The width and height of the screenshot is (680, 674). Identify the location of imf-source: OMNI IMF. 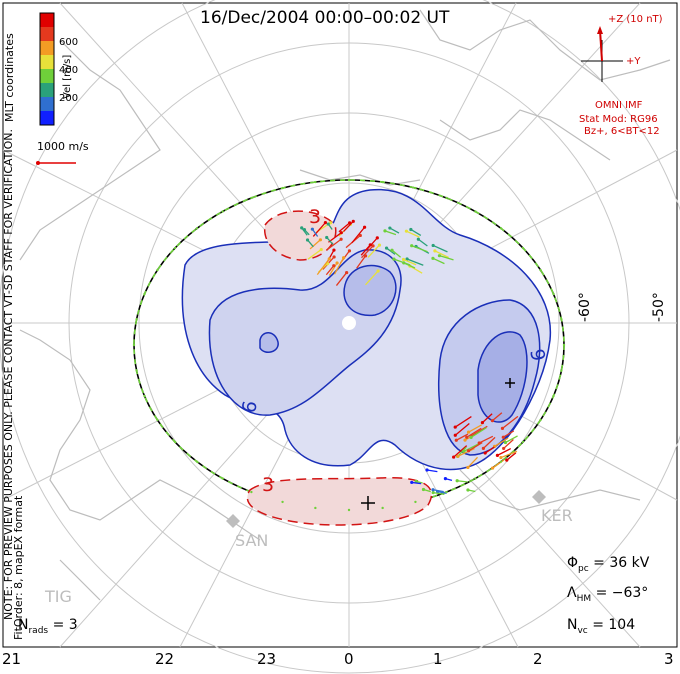
(619, 105).